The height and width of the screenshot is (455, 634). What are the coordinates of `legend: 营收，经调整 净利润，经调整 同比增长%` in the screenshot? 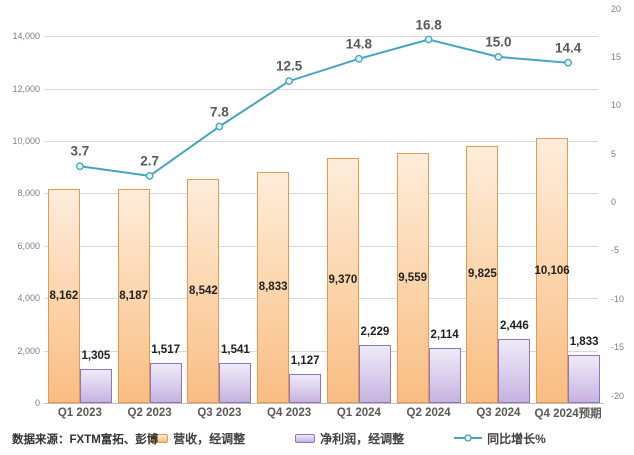 It's located at (347, 438).